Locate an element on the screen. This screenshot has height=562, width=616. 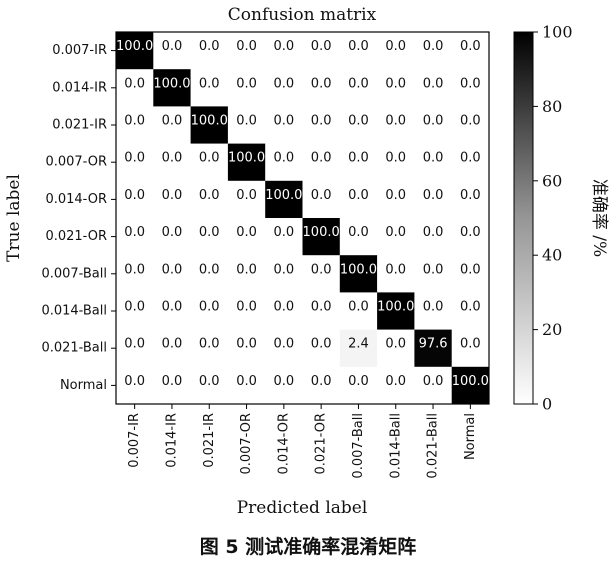
x-axis-label: Predicted label is located at coordinates (302, 508).